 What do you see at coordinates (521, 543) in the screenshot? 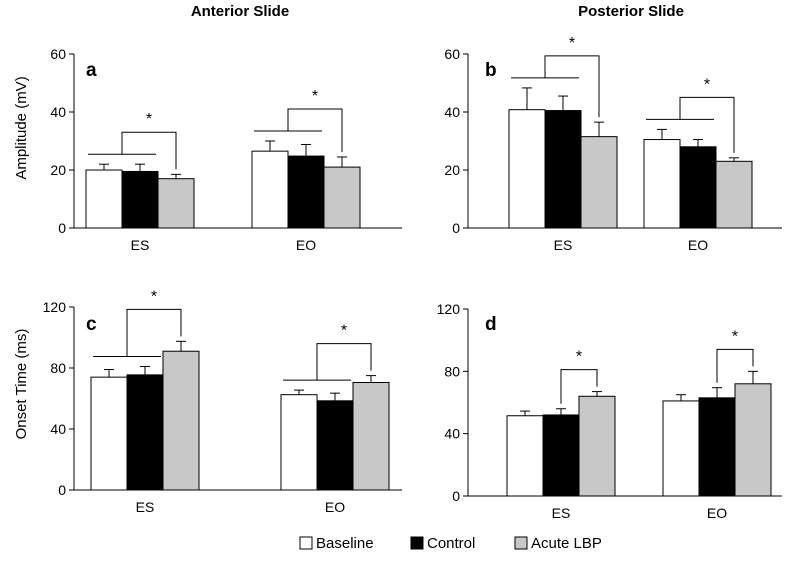
I see `legend-swatch-acute-lbp` at bounding box center [521, 543].